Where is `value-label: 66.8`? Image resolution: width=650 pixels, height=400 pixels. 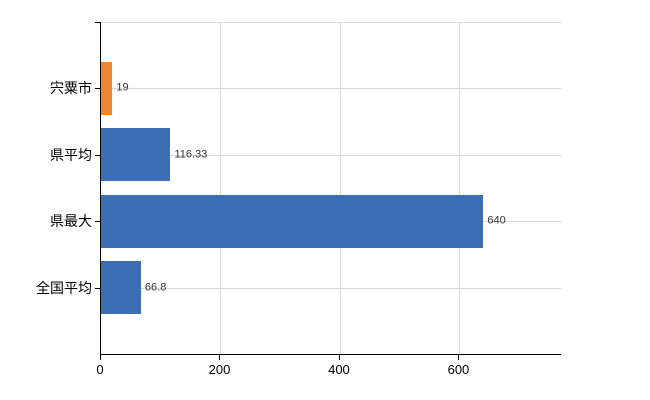 value-label: 66.8 is located at coordinates (155, 287).